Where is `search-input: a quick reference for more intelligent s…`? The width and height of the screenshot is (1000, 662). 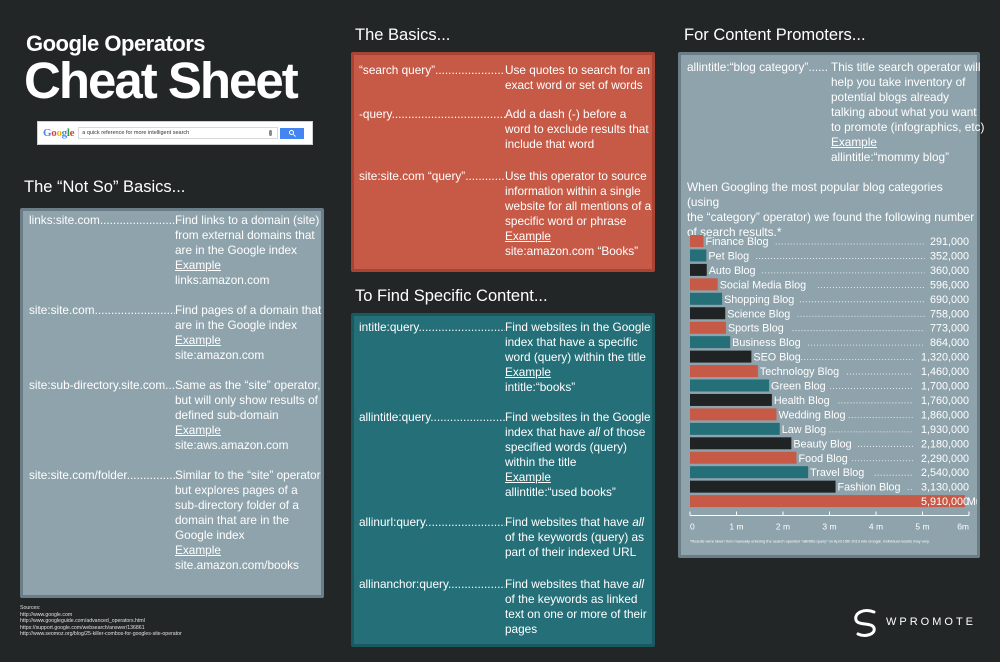
search-input: a quick reference for more intelligent s… is located at coordinates (178, 133).